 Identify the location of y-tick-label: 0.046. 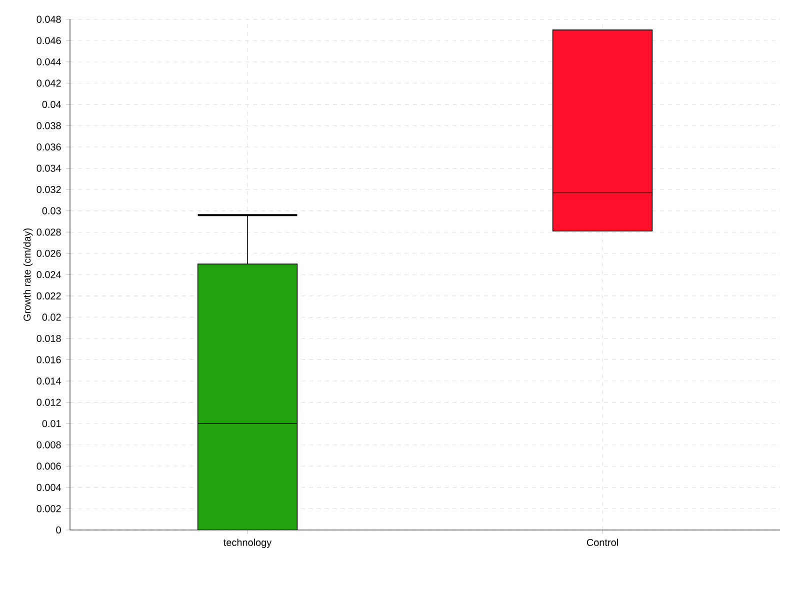
(48, 40).